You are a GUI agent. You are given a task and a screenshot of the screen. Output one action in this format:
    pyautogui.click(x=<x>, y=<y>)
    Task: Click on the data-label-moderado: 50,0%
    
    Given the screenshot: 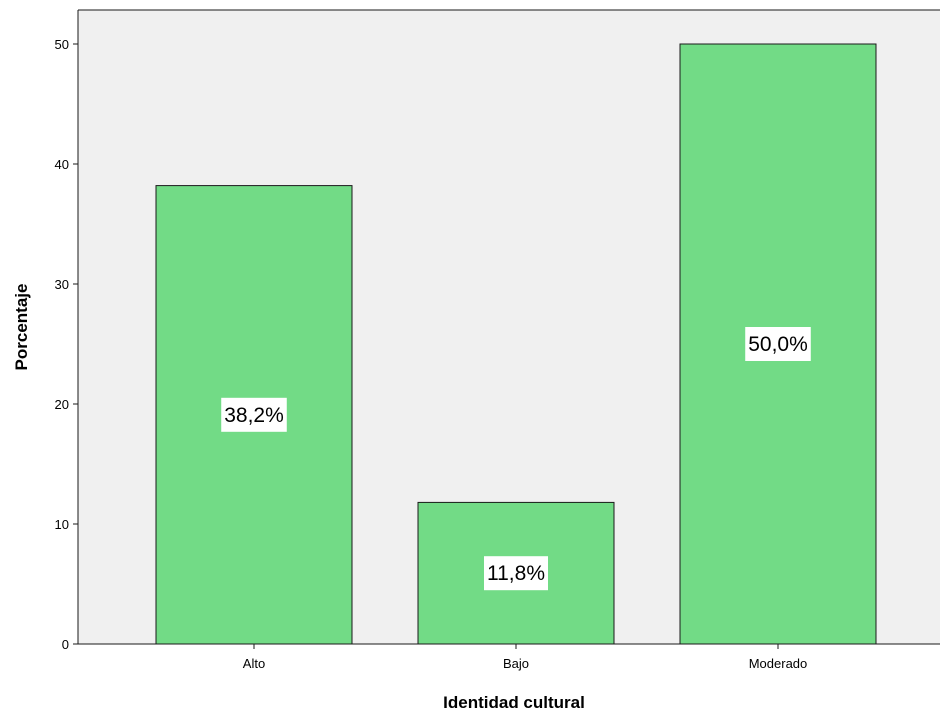 What is the action you would take?
    pyautogui.click(x=778, y=344)
    